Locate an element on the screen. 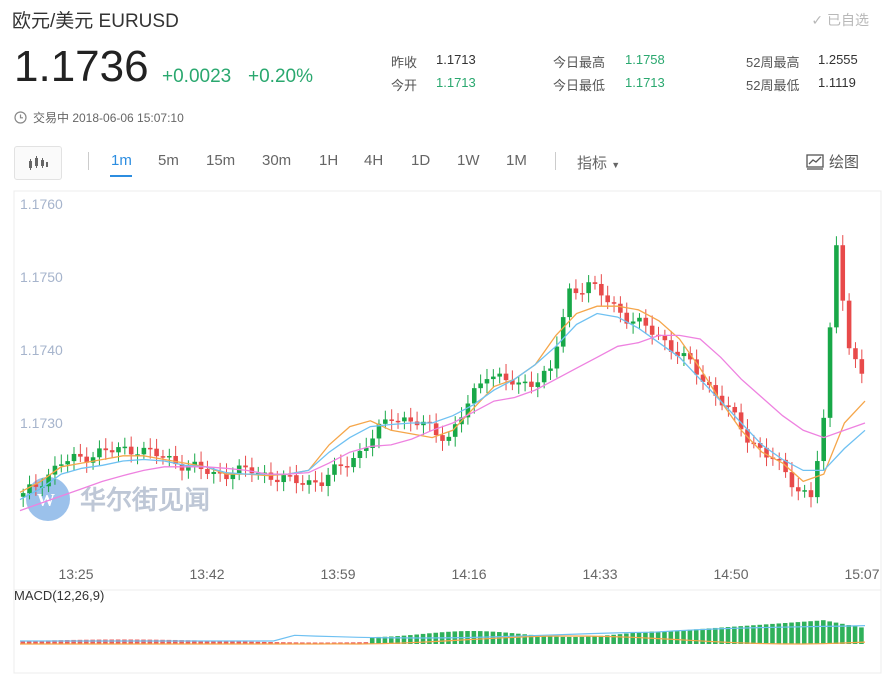 Image resolution: width=887 pixels, height=675 pixels. indicator-dropdown: 指标 ▼ is located at coordinates (598, 162).